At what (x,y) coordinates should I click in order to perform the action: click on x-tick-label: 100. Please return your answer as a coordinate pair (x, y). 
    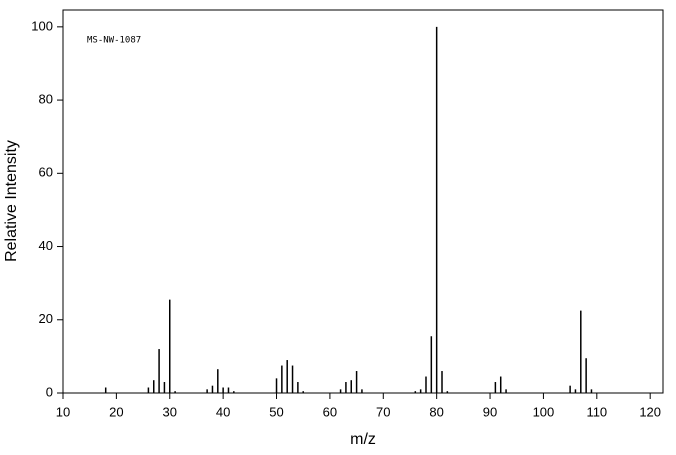
    Looking at the image, I should click on (544, 411).